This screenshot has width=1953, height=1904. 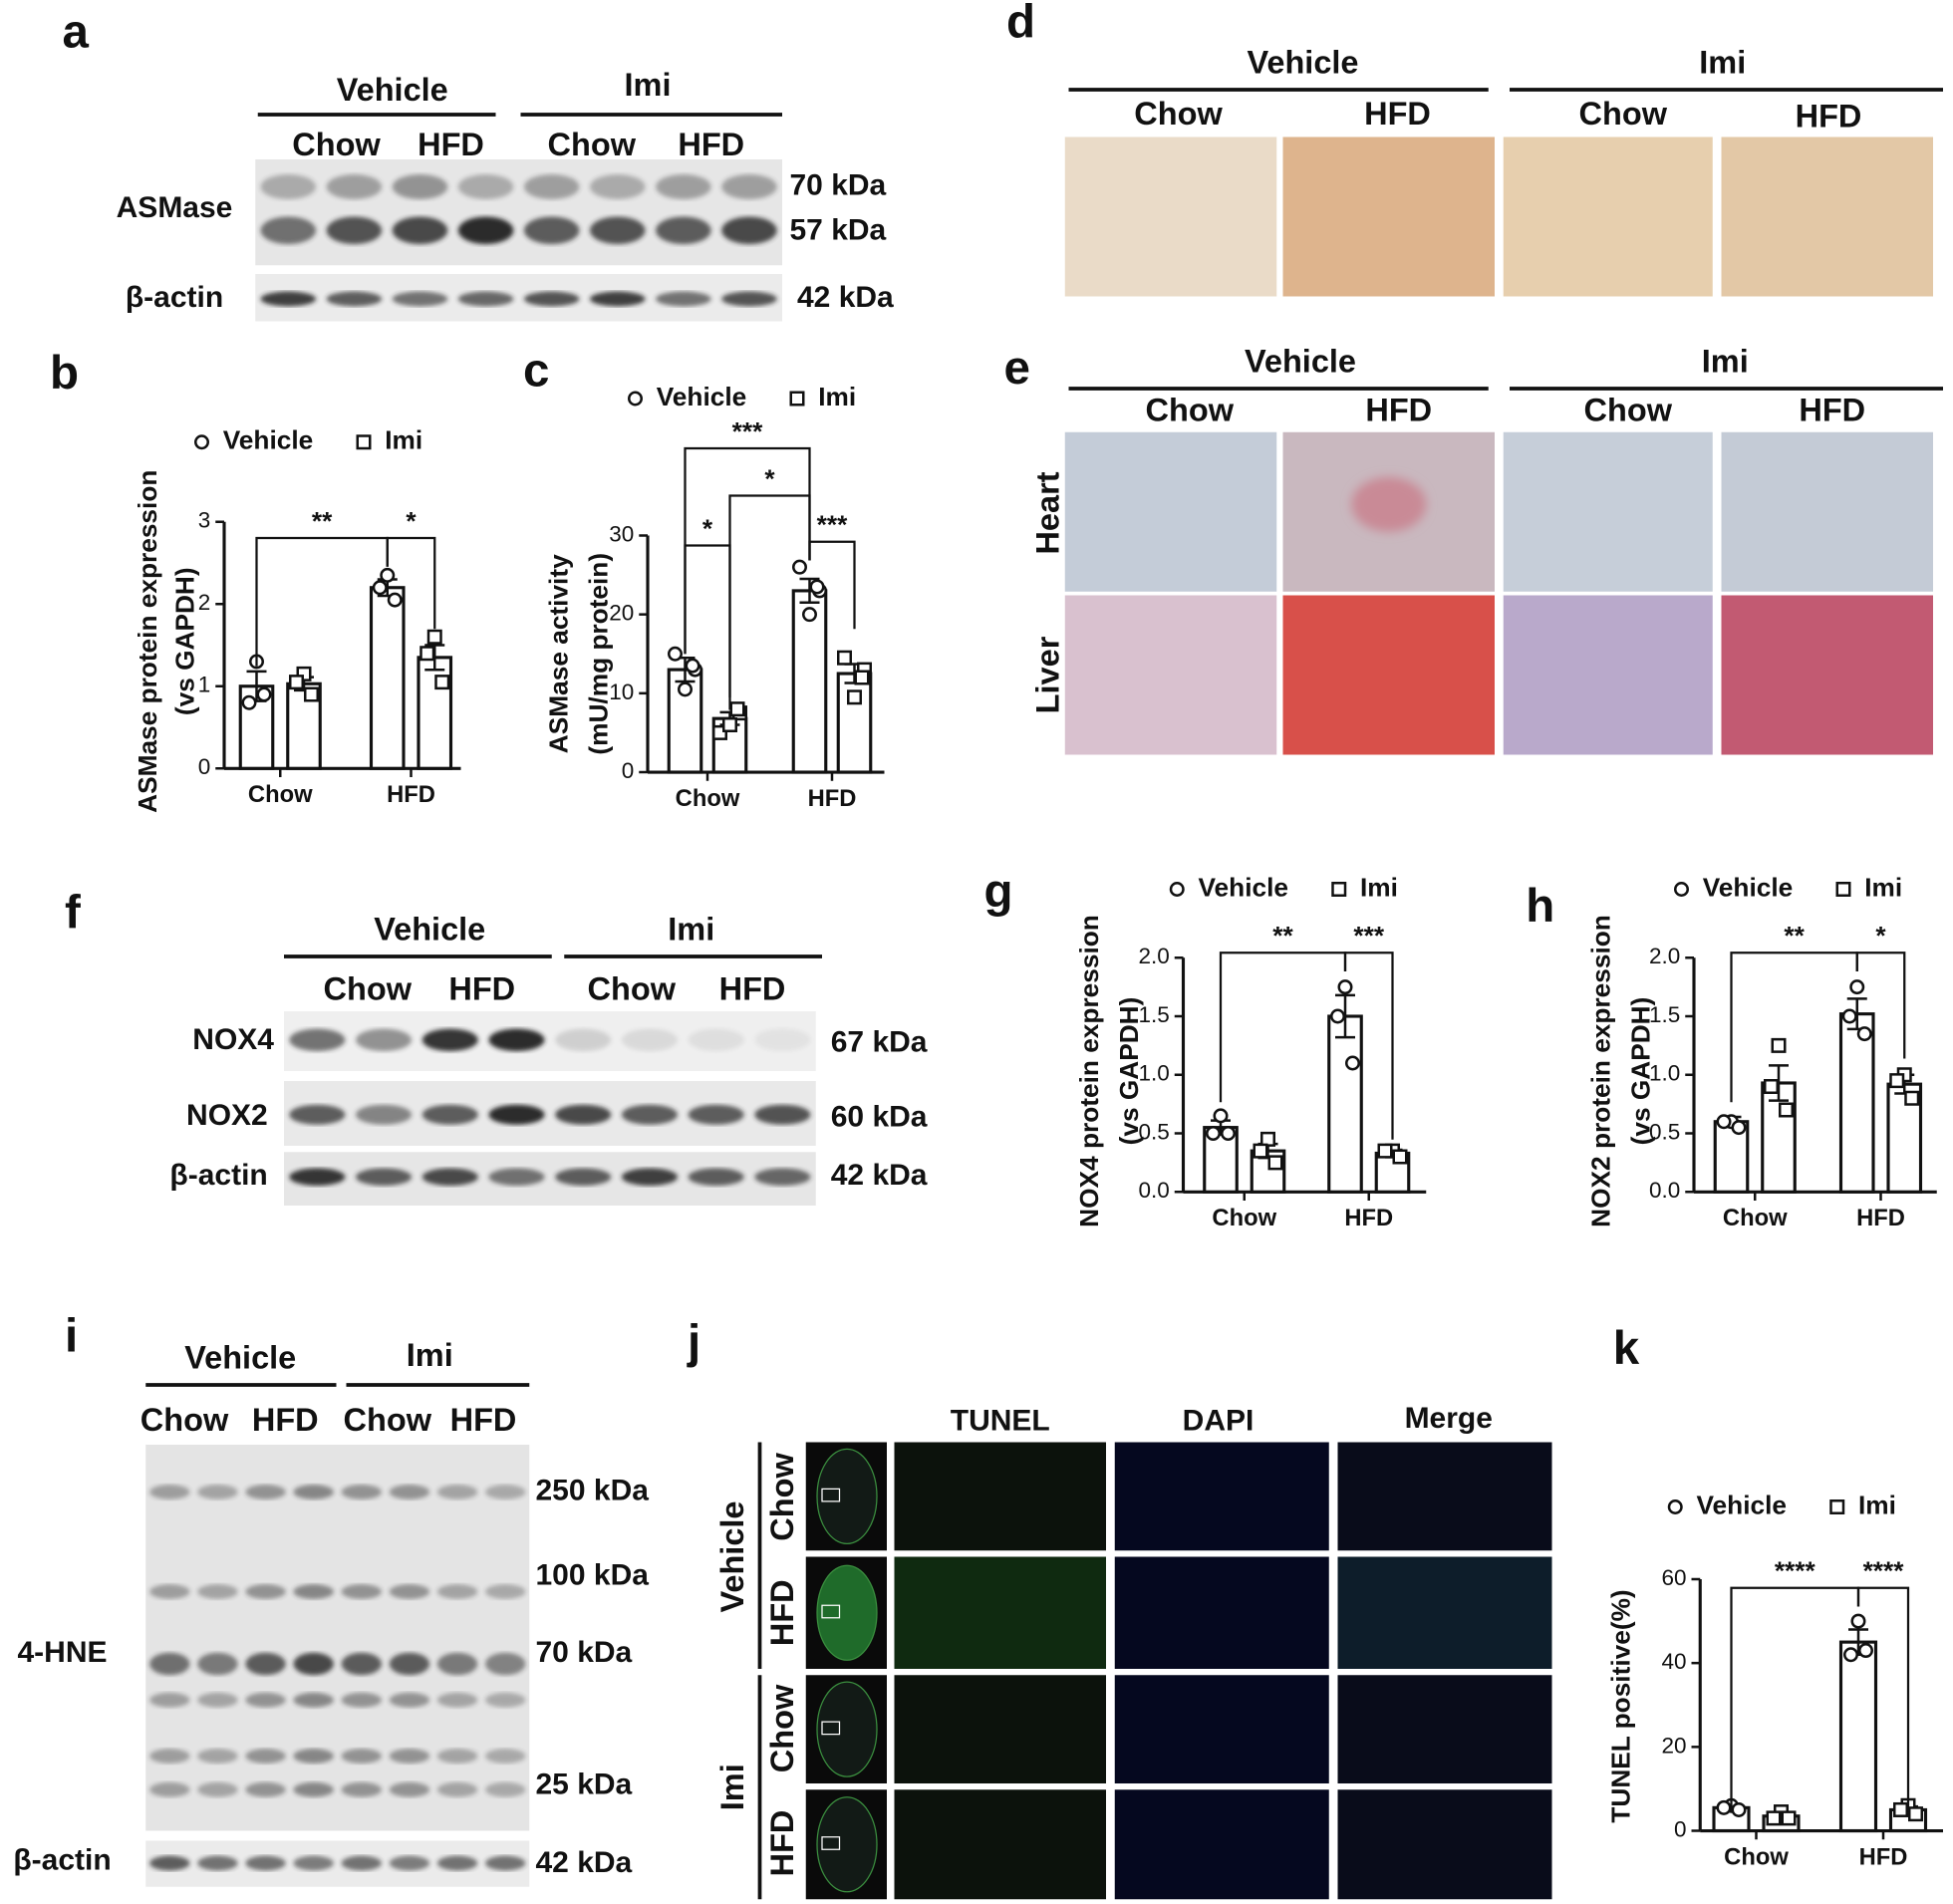 What do you see at coordinates (1883, 1856) in the screenshot?
I see `x-tick-label: HFD` at bounding box center [1883, 1856].